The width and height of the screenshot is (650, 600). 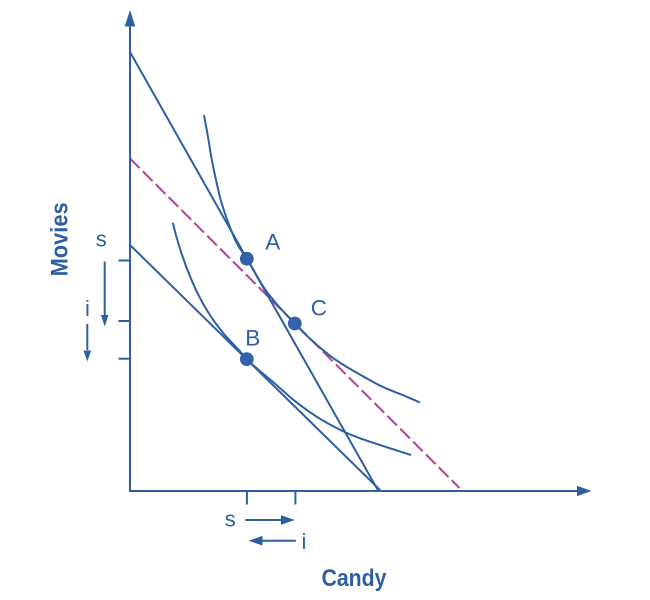 I want to click on svg-text: B, so click(x=252, y=337).